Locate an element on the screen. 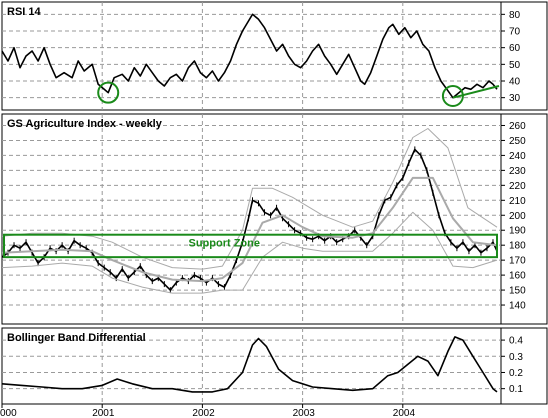 The height and width of the screenshot is (418, 548). y-tick-label: 250 is located at coordinates (517, 141).